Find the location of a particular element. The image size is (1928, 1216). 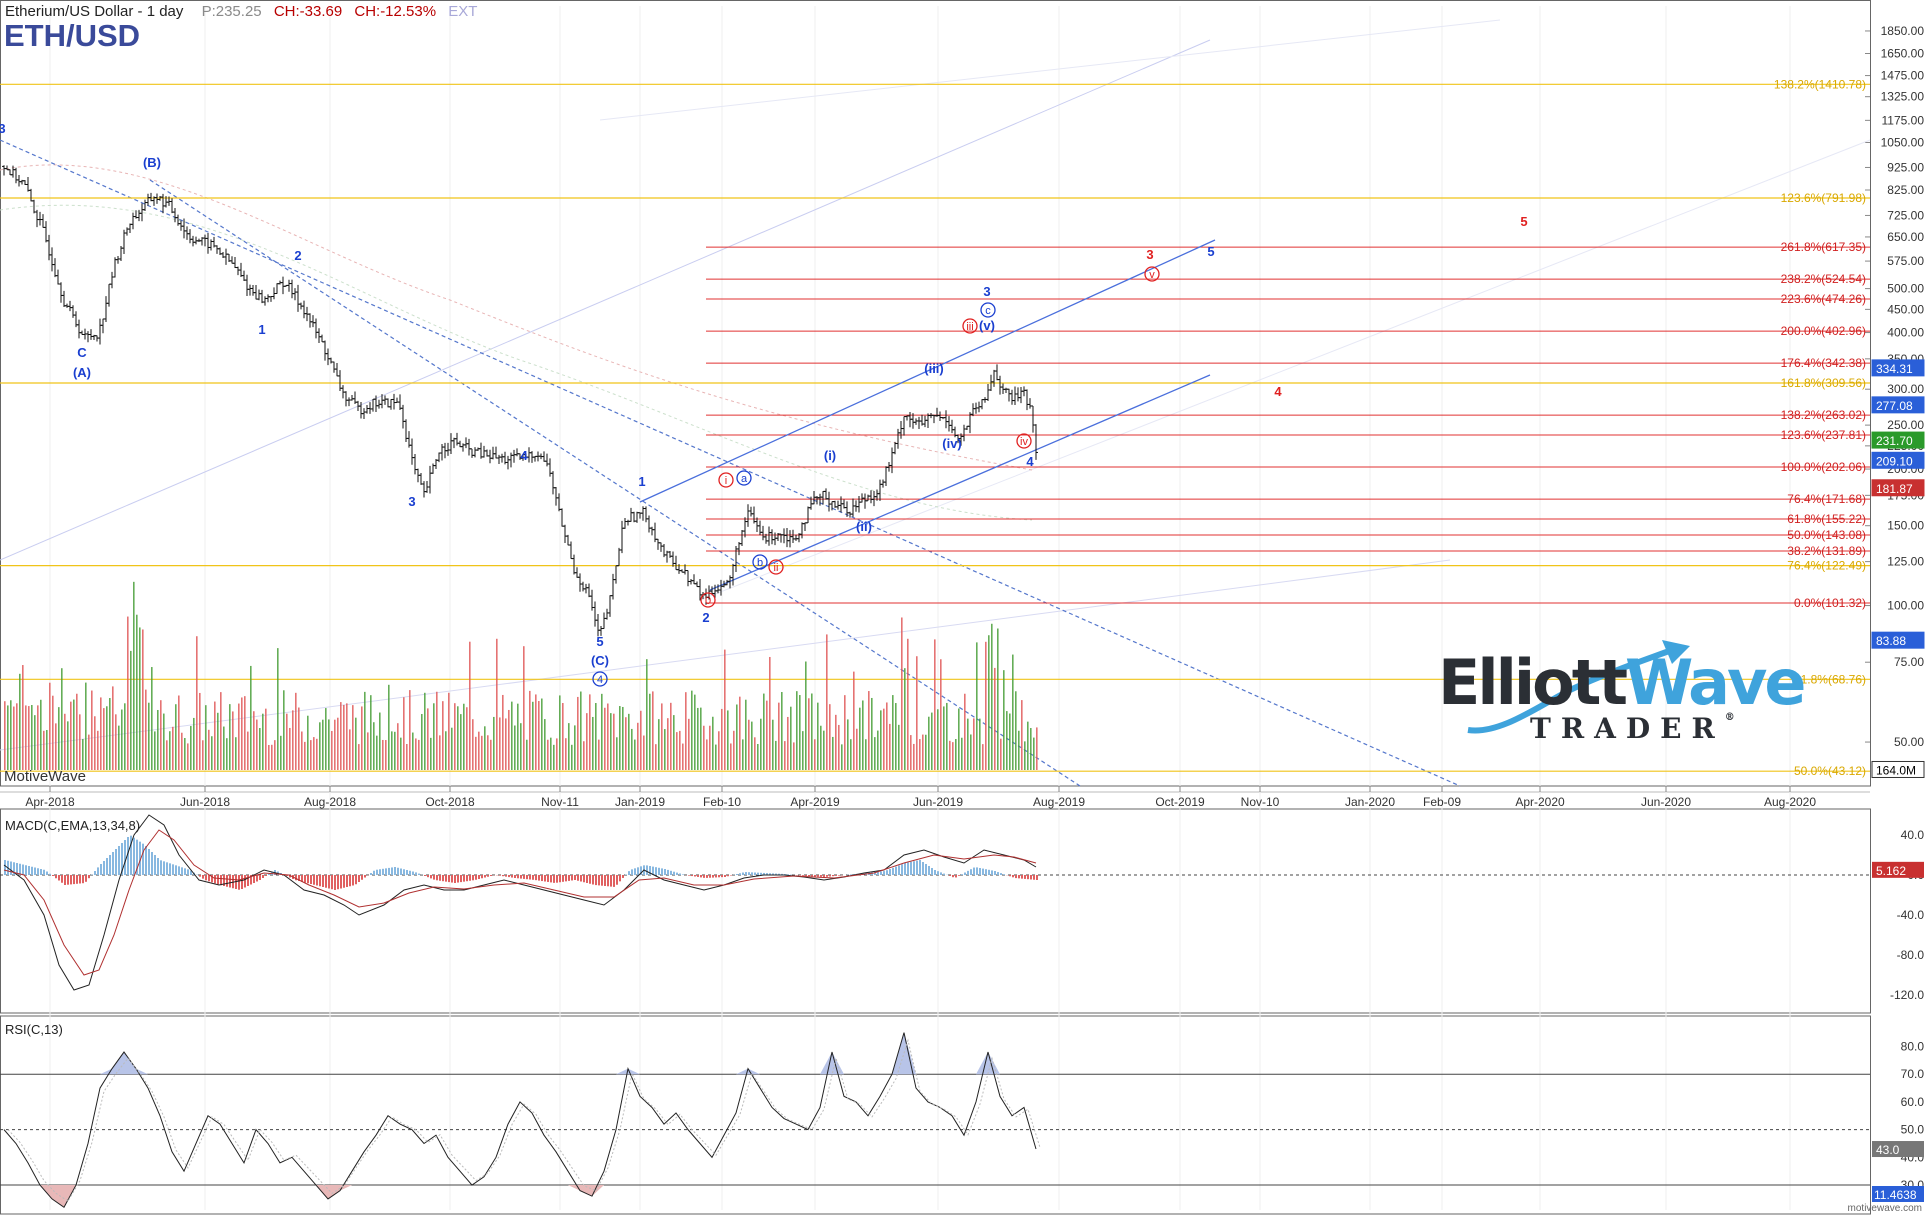

wave-label-circle is located at coordinates (760, 562).